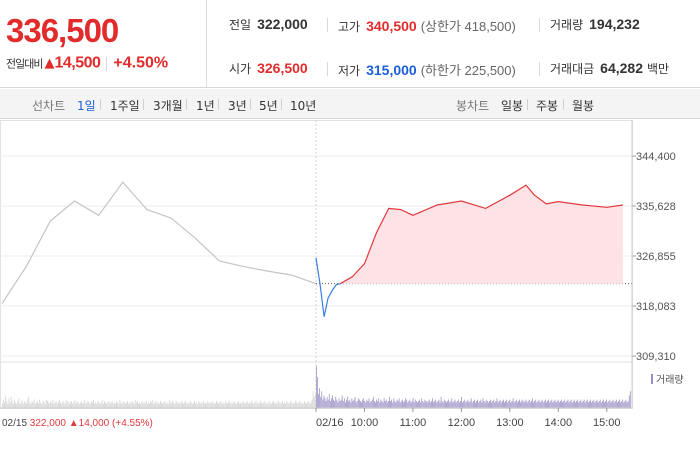 This screenshot has height=450, width=700. I want to click on volume-legend-label: 거래량, so click(670, 380).